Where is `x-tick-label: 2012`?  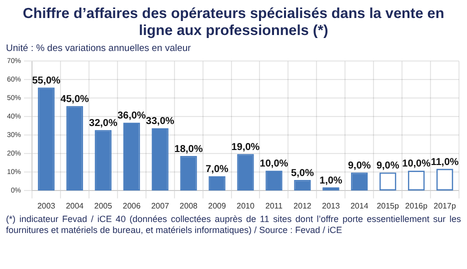
x-tick-label: 2012 is located at coordinates (303, 205).